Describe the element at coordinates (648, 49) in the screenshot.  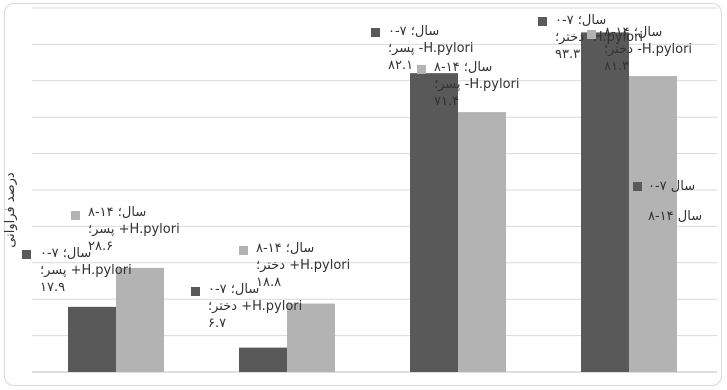
I see `data-label: ۸-۱۴ سال؛ دختر؛ -H.pylori ۸۱.۳` at that location.